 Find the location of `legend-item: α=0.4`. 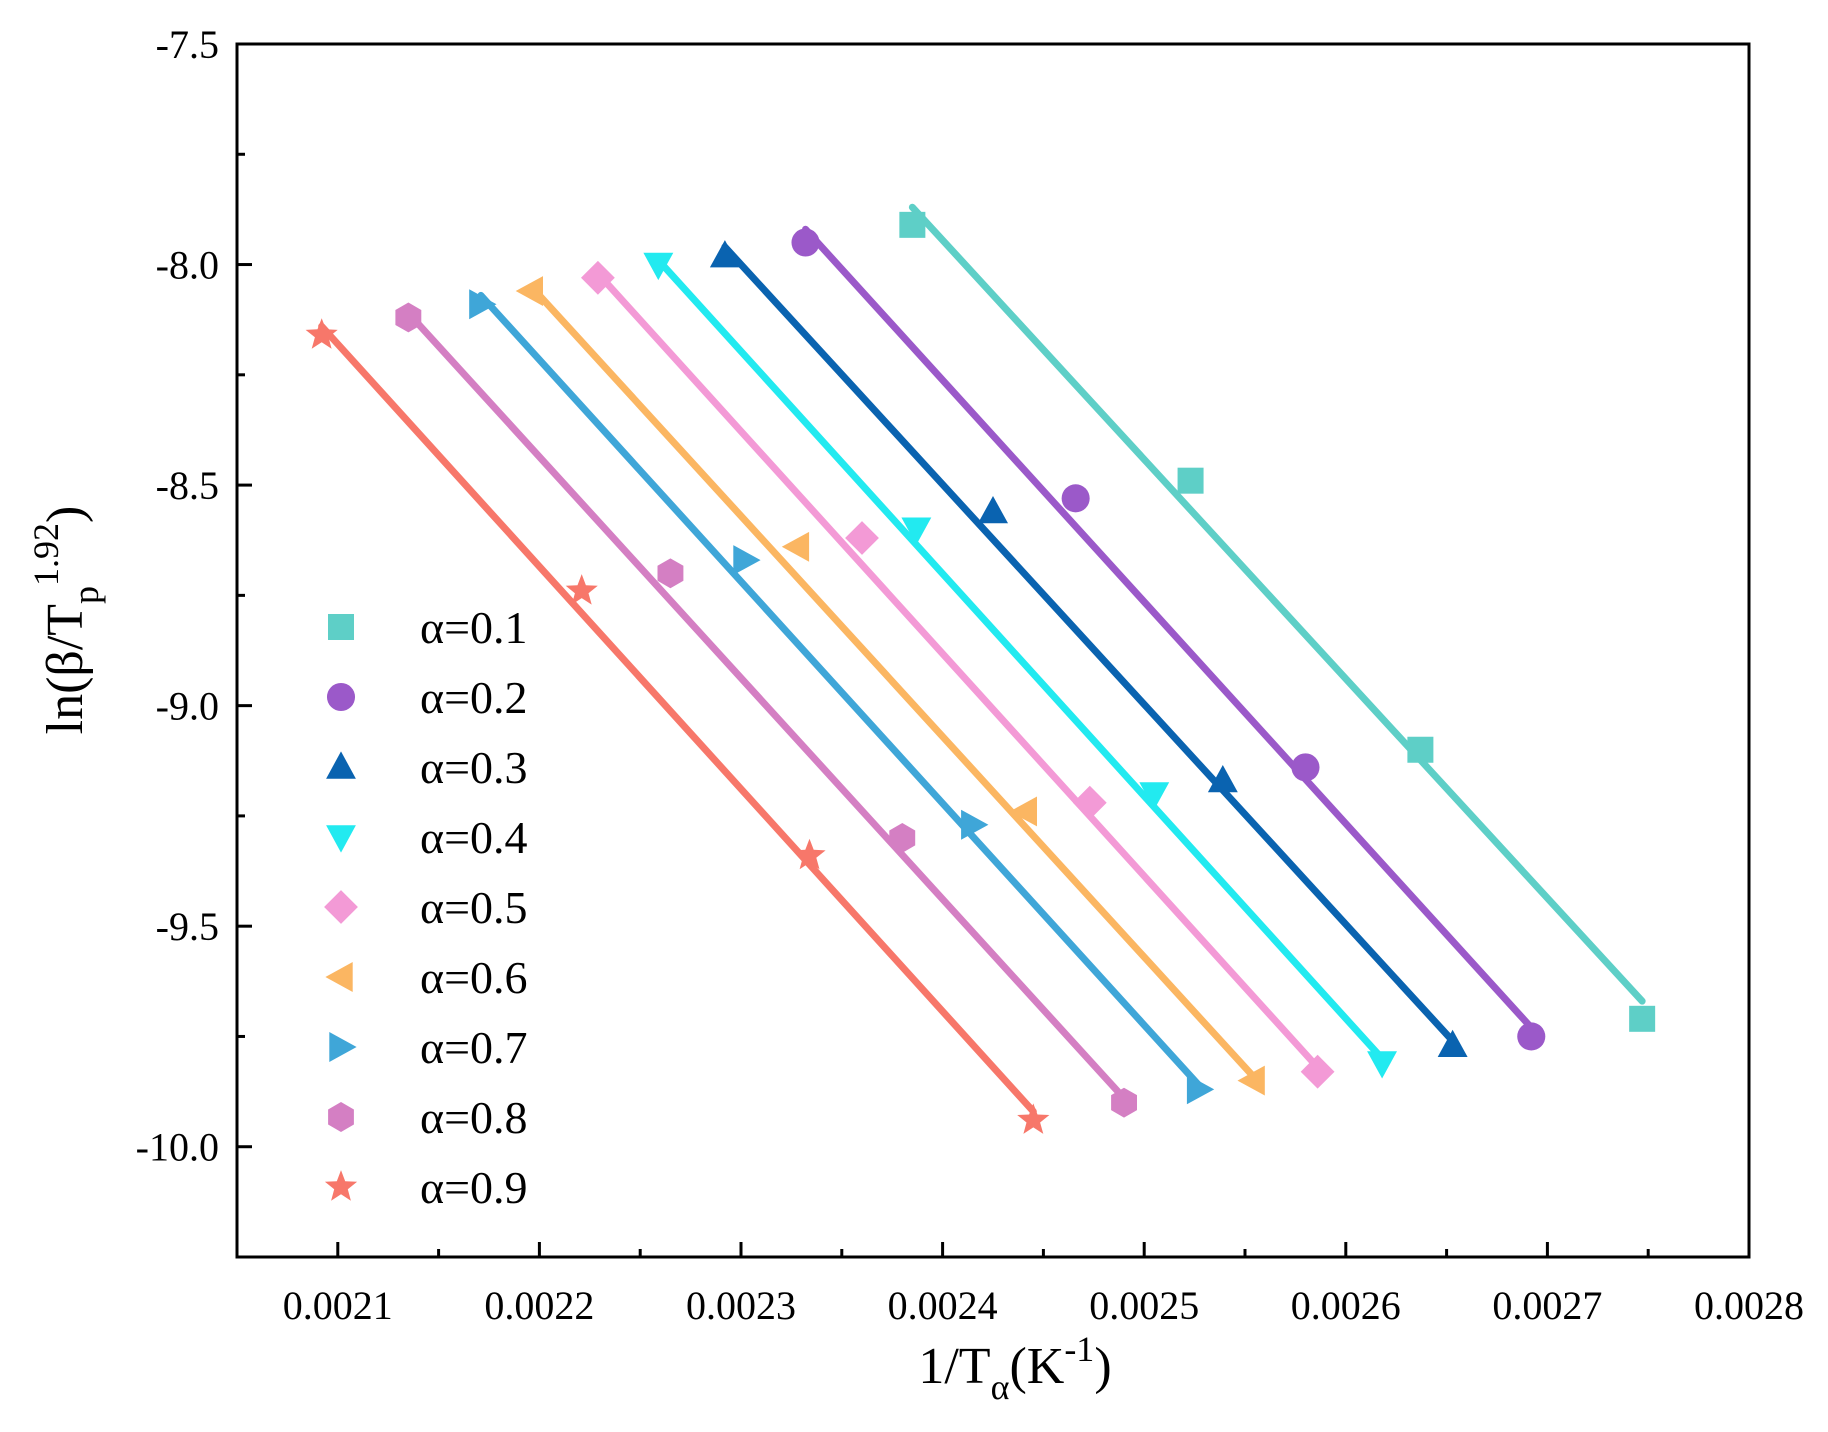

legend-item: α=0.4 is located at coordinates (427, 837).